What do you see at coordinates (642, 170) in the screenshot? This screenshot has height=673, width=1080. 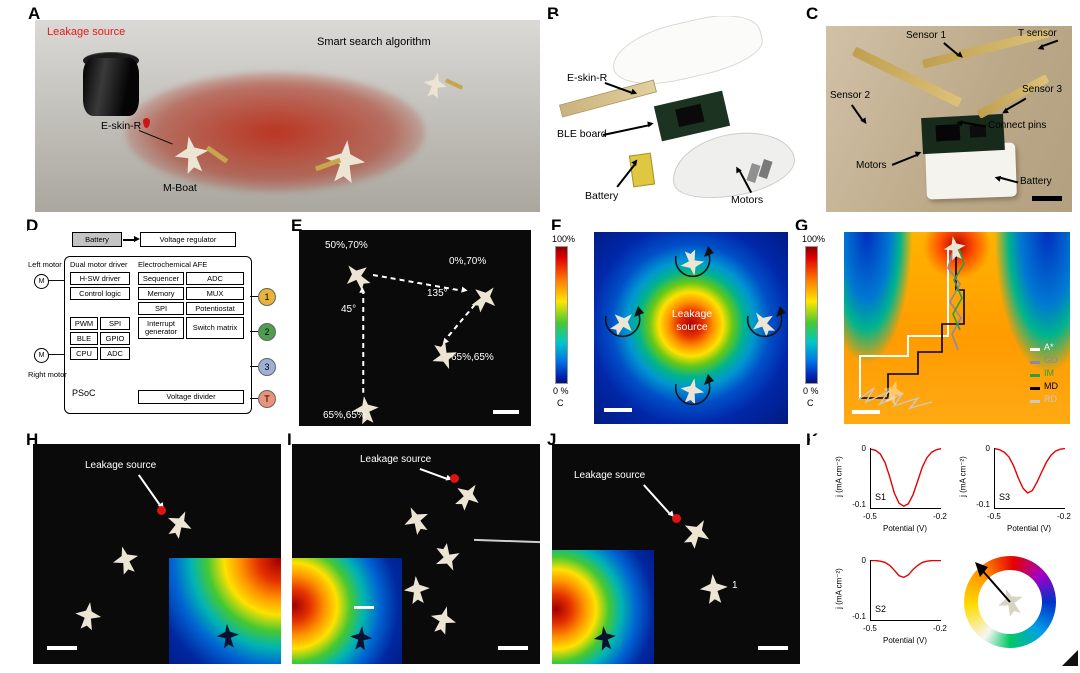 I see `battery-block` at bounding box center [642, 170].